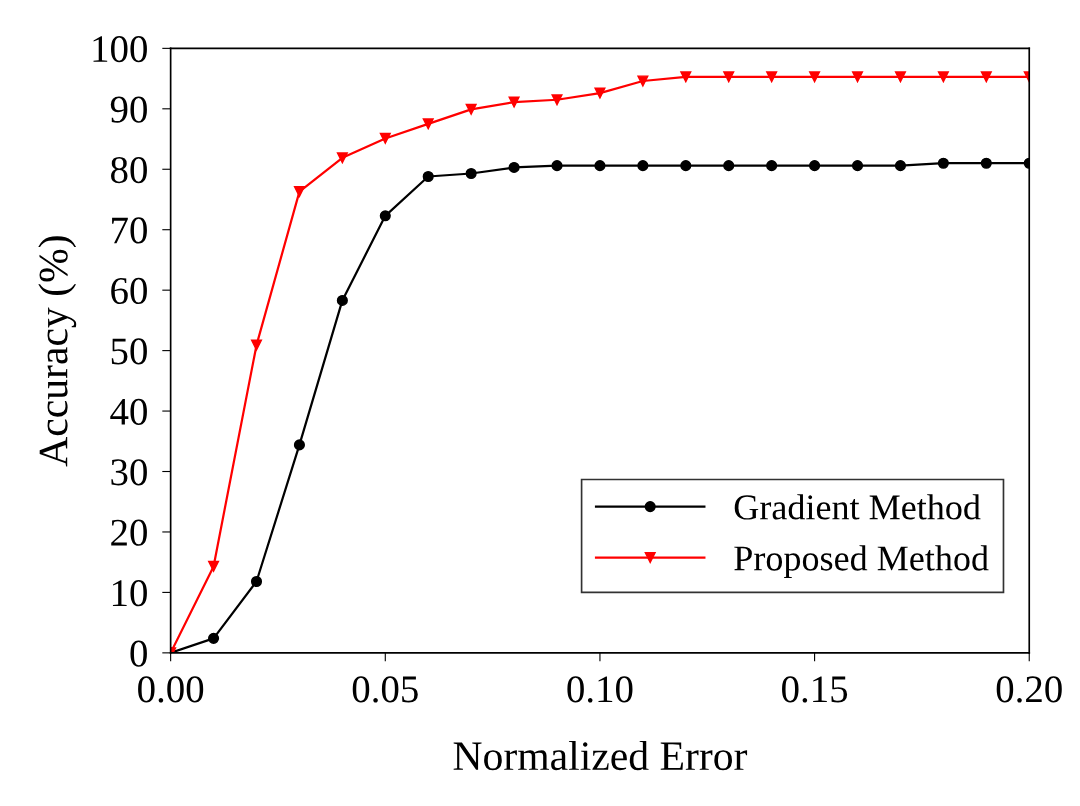  I want to click on y-tick-label: 80, so click(129, 170).